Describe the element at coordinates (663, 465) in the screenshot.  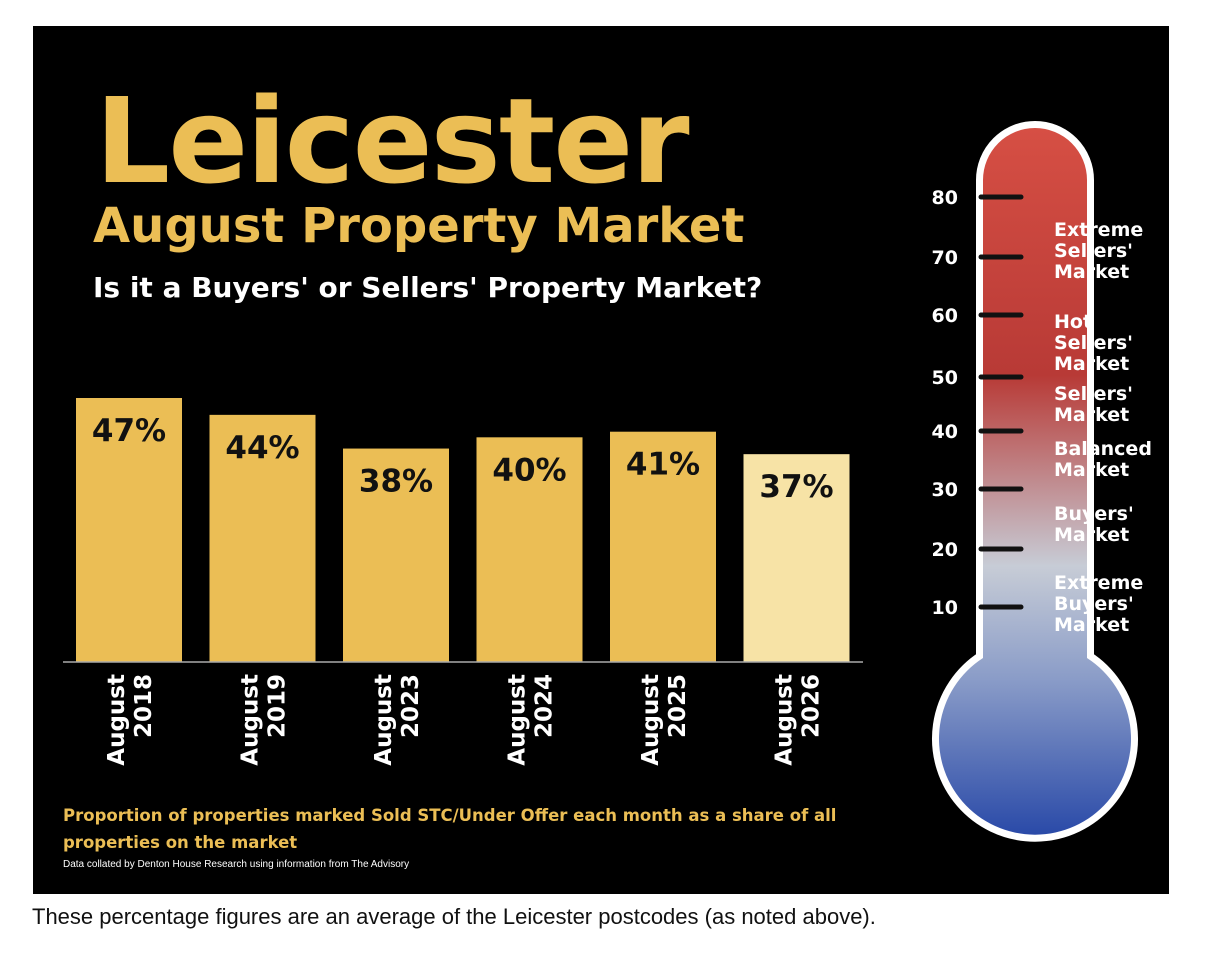
I see `data-label-4: 41%` at that location.